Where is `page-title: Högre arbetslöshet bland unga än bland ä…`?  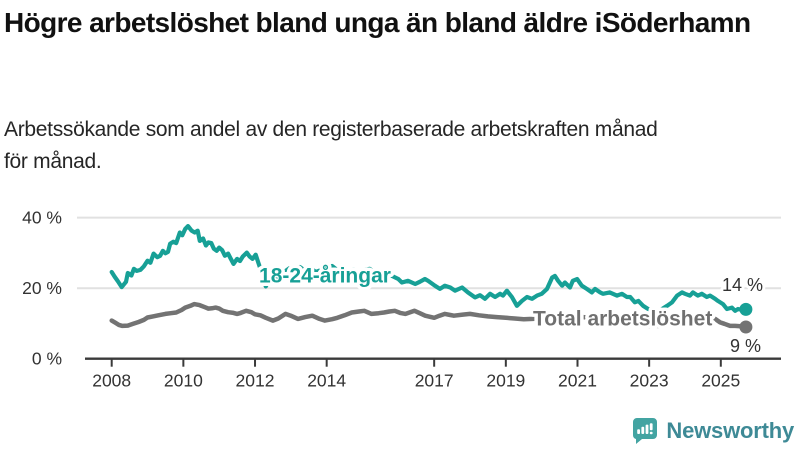 page-title: Högre arbetslöshet bland unga än bland ä… is located at coordinates (394, 23).